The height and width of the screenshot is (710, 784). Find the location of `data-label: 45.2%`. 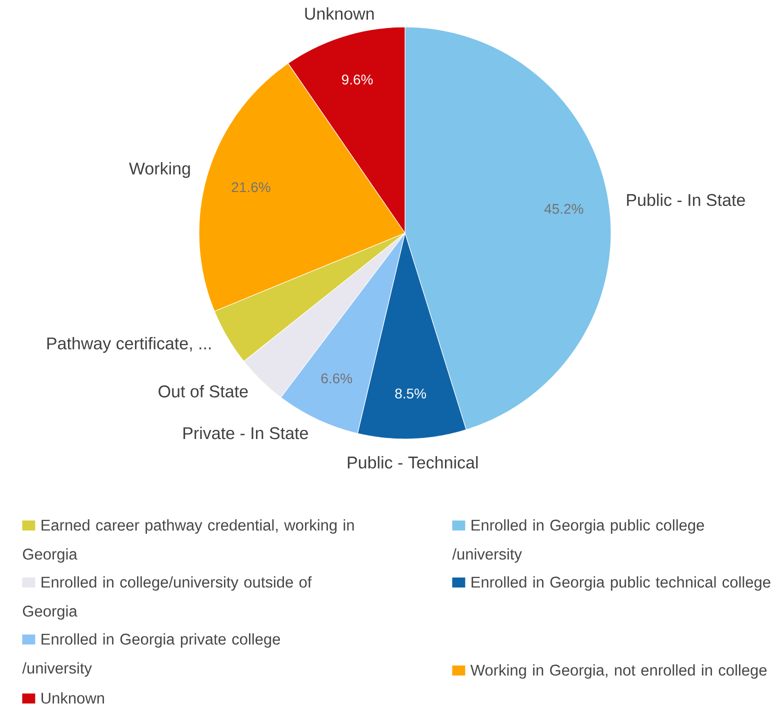

data-label: 45.2% is located at coordinates (564, 209).